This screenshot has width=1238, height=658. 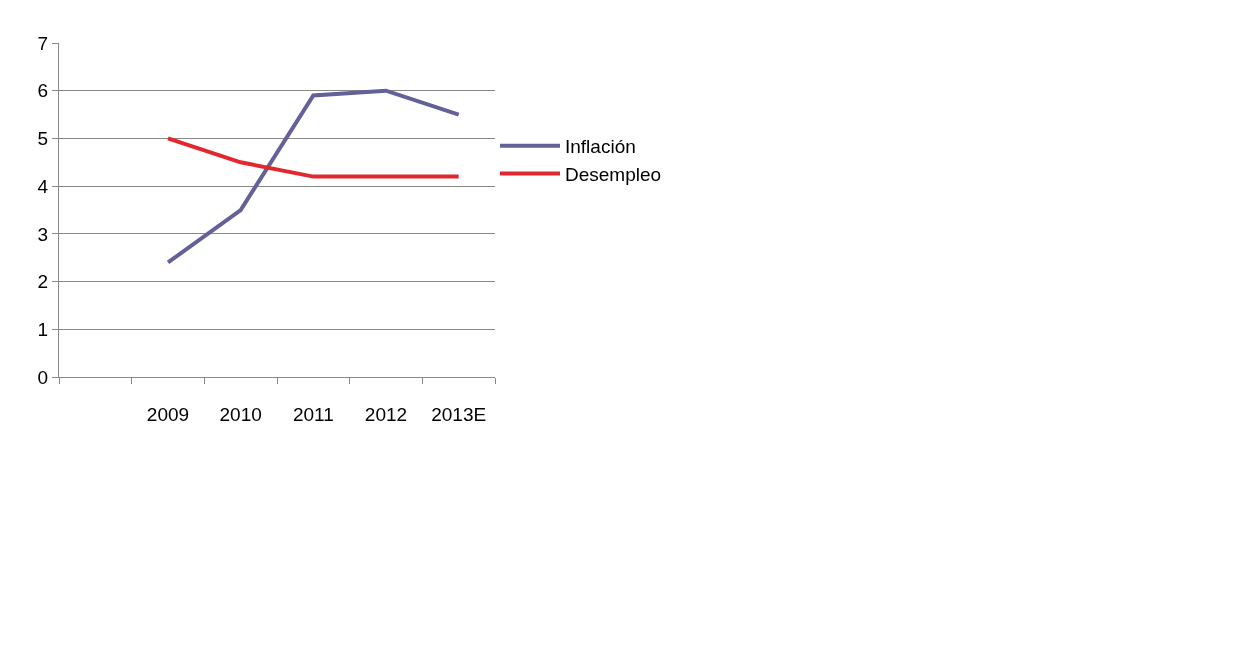 What do you see at coordinates (43, 43) in the screenshot?
I see `y-tick-label: 7` at bounding box center [43, 43].